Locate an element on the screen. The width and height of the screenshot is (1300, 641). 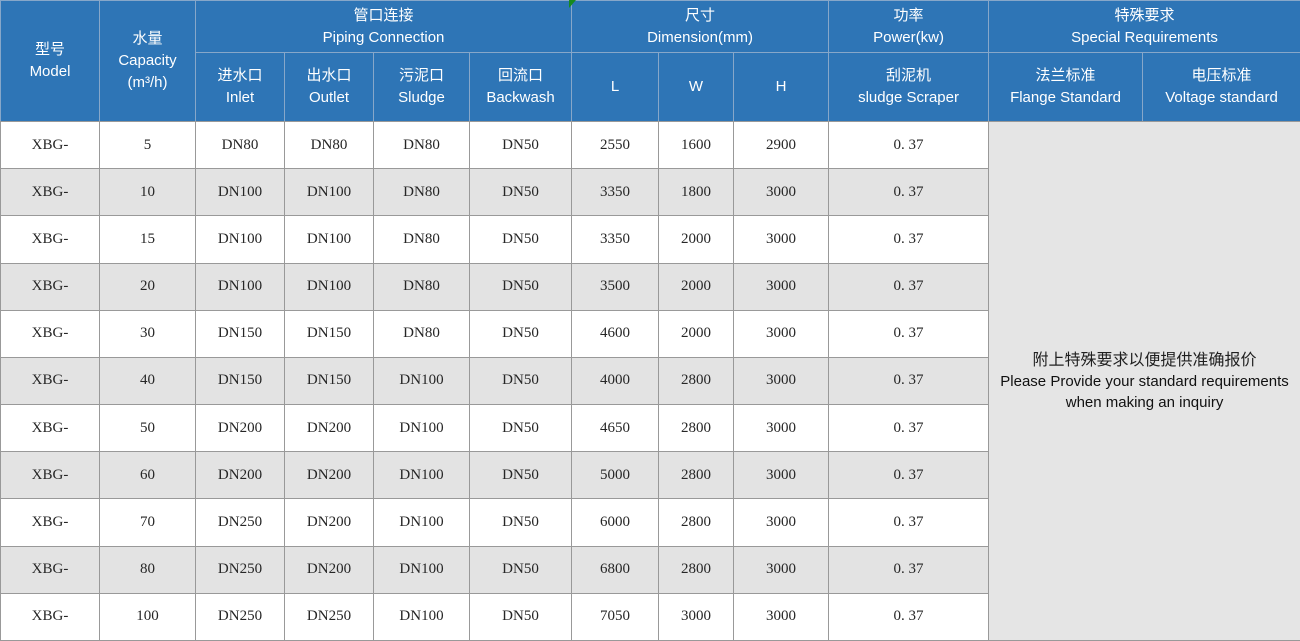
header-voltage-zh: 电压标准 is located at coordinates (1221, 76).